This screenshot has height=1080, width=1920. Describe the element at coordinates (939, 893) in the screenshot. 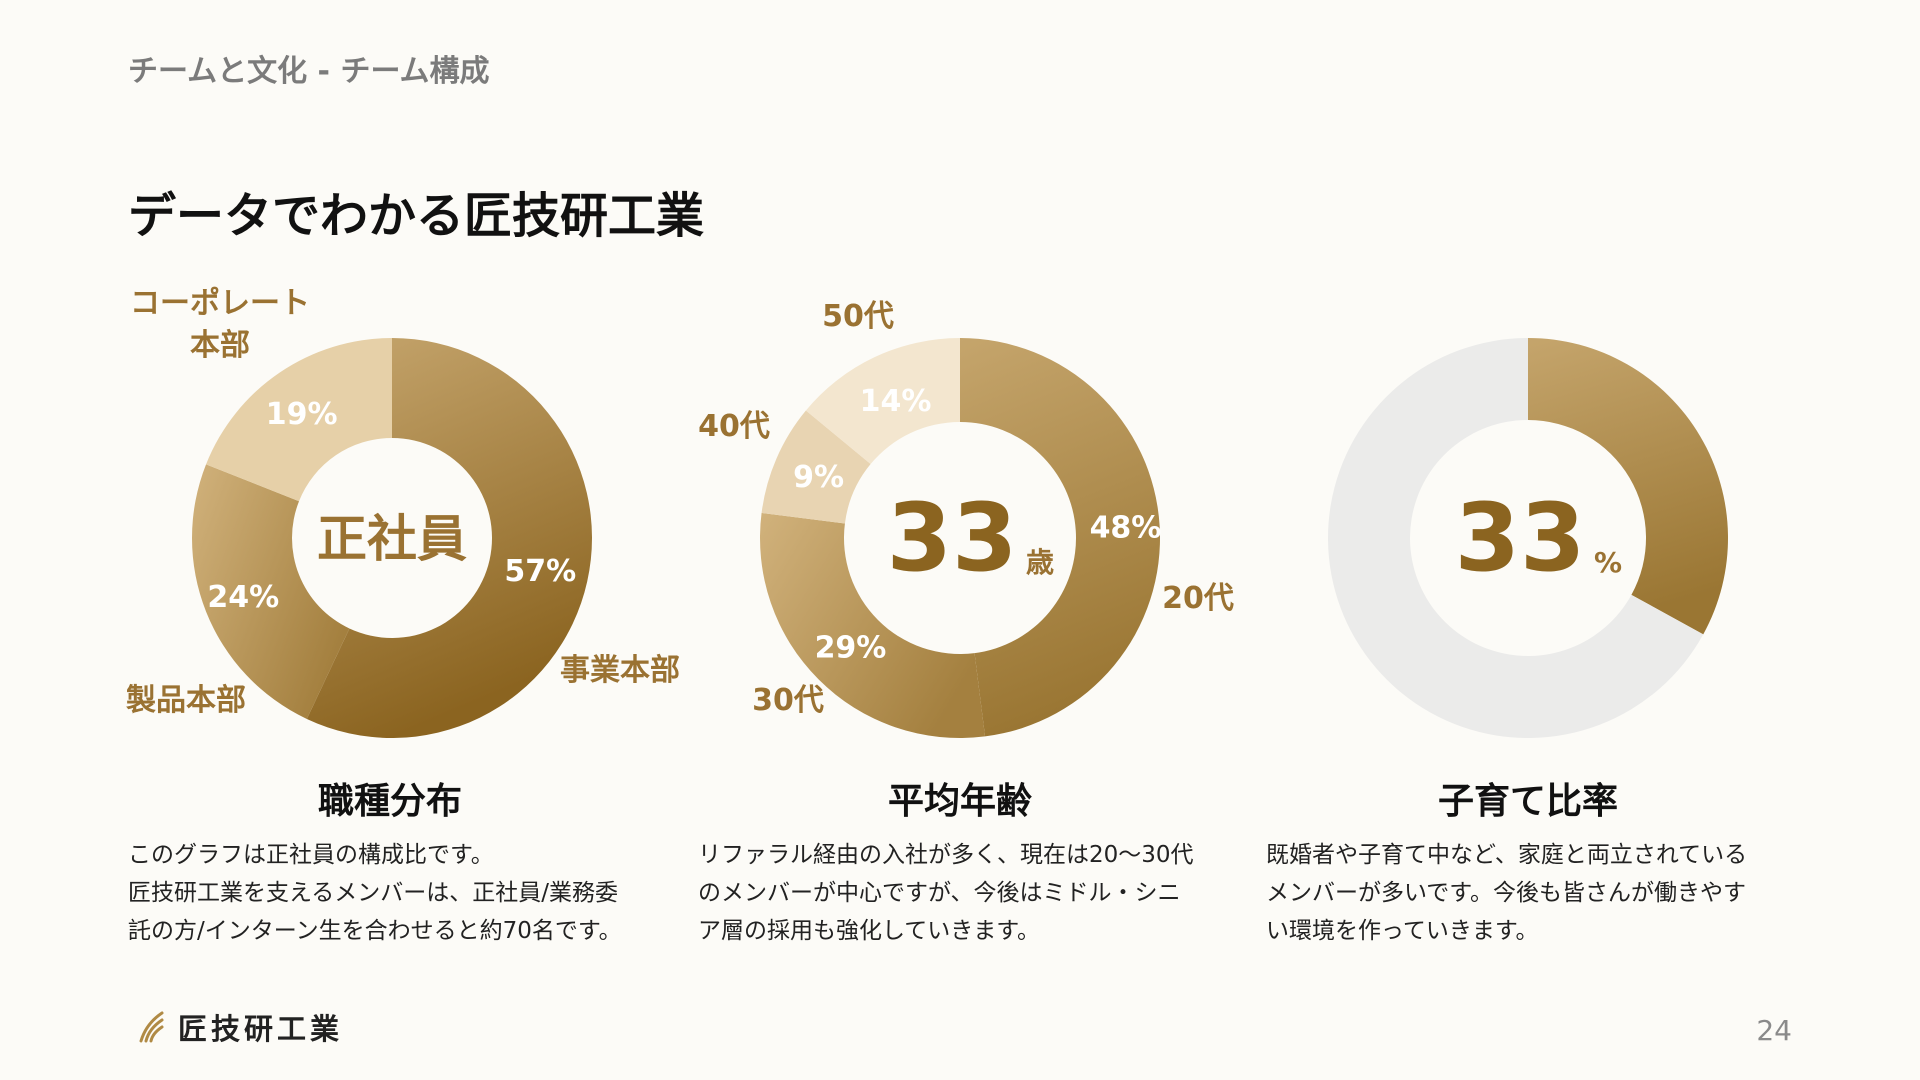

I see `description-line: のメンバーが中心ですが、今後はミドル・シニ` at that location.